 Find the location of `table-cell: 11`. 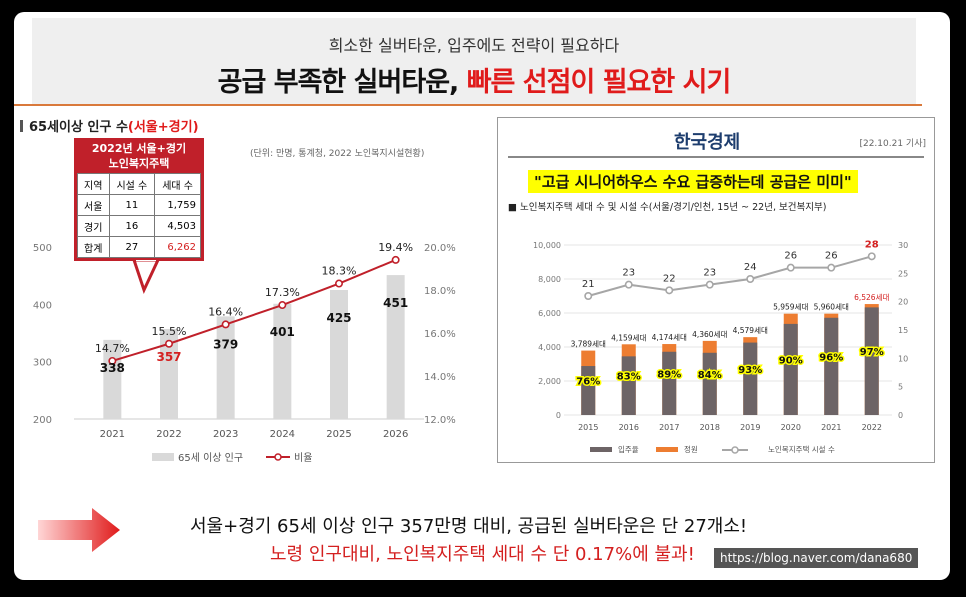

table-cell: 11 is located at coordinates (132, 205).